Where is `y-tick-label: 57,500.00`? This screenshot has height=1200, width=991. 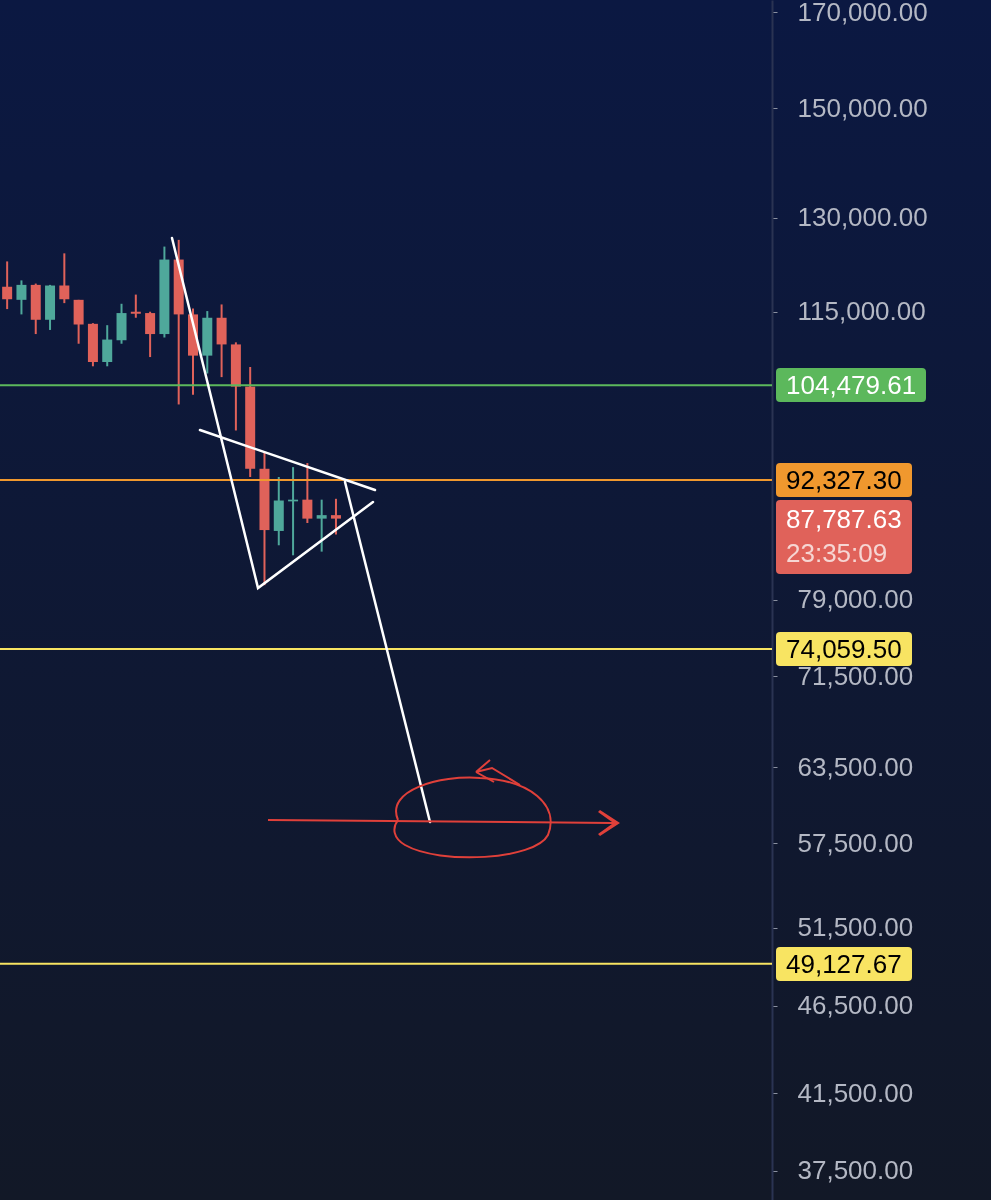
y-tick-label: 57,500.00 is located at coordinates (855, 842).